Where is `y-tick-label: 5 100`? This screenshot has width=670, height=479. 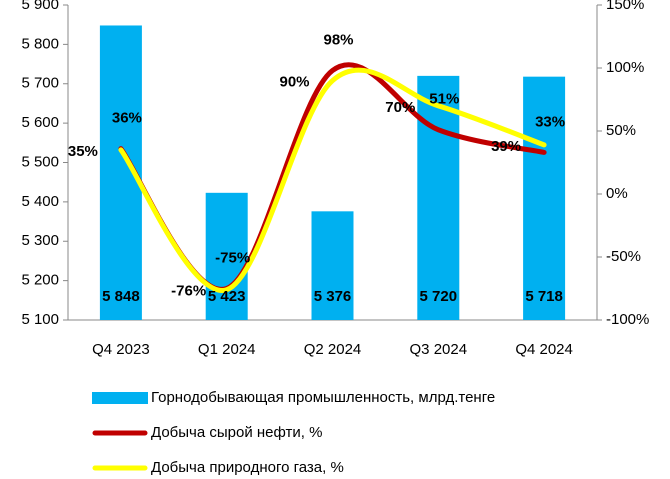 y-tick-label: 5 100 is located at coordinates (40, 319).